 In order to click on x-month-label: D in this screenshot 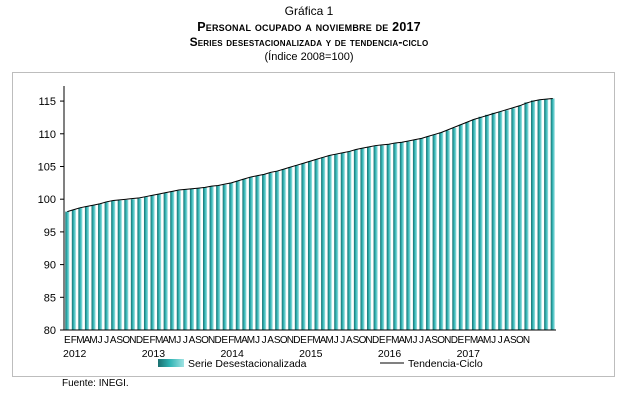, I will do `click(296, 340)`.